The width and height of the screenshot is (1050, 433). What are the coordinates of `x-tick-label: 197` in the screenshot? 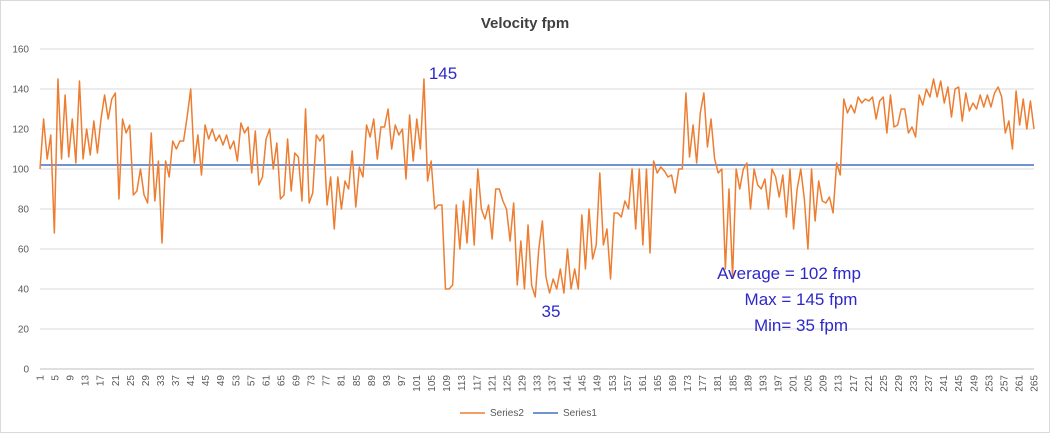 It's located at (778, 383).